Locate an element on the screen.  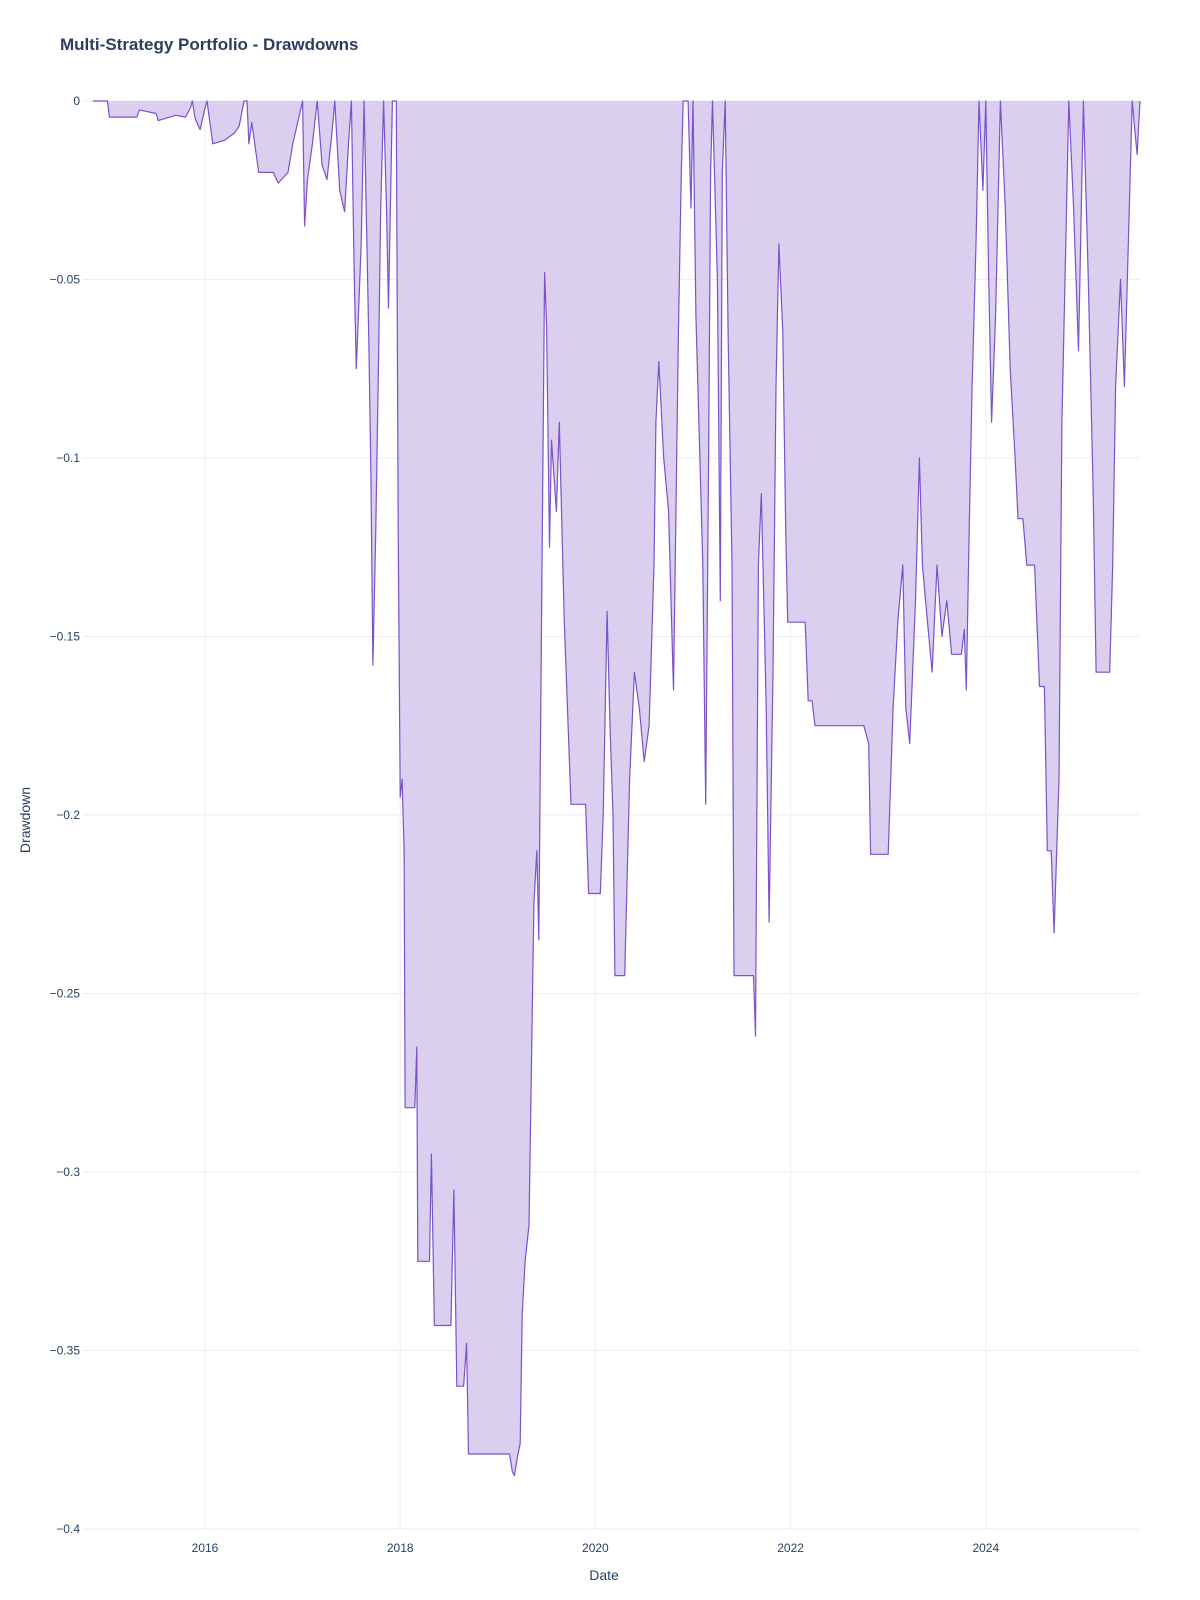
y-tick-label: −0.3 is located at coordinates (68, 1172).